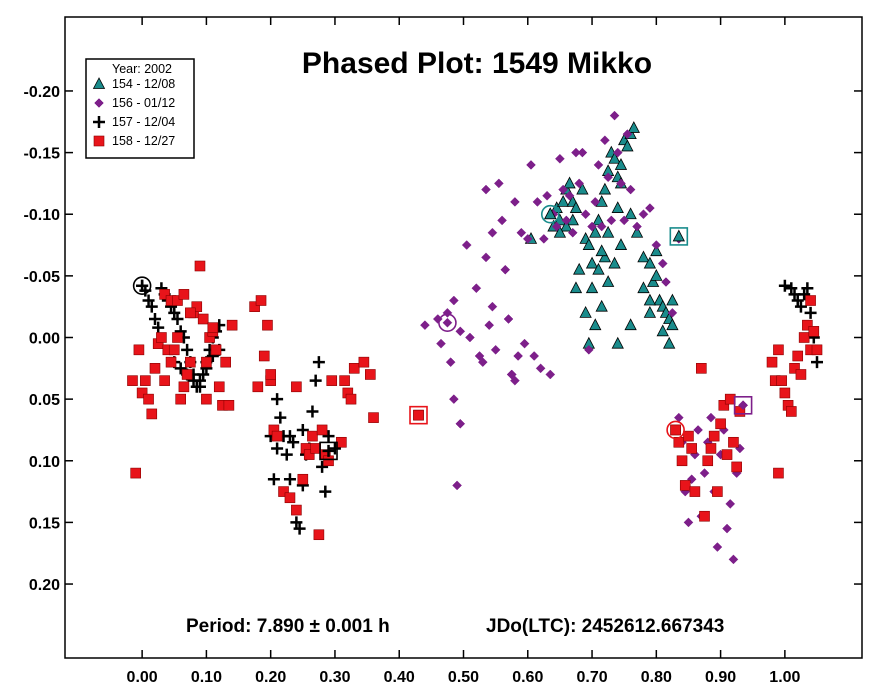 Image resolution: width=882 pixels, height=694 pixels. What do you see at coordinates (42, 92) in the screenshot?
I see `y-tick-label: -0.20` at bounding box center [42, 92].